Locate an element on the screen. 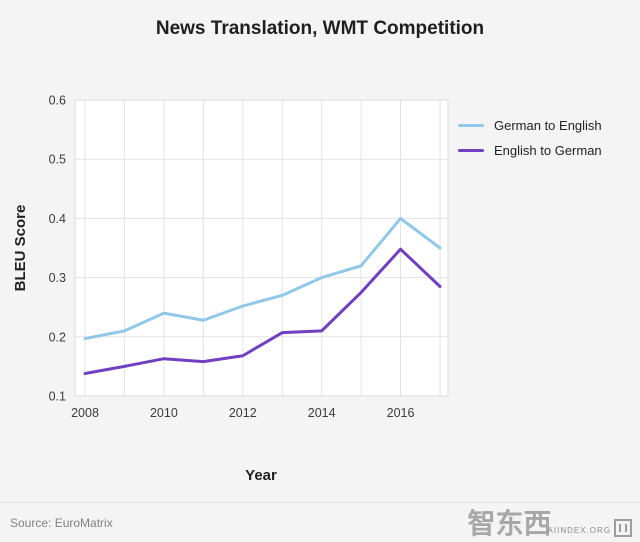  y-tick-label: 0.2 is located at coordinates (57, 337).